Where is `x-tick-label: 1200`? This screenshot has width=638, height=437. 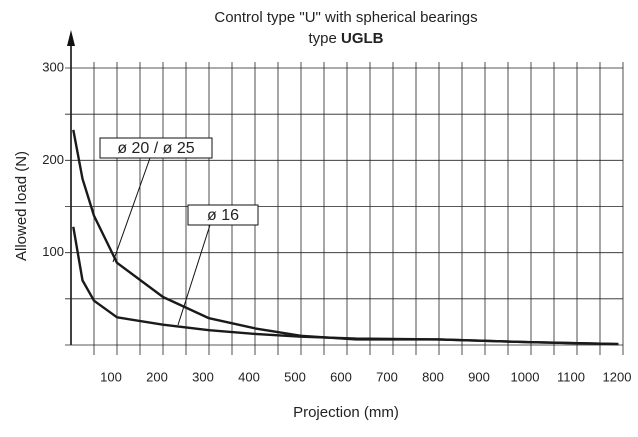
x-tick-label: 1200 is located at coordinates (617, 376).